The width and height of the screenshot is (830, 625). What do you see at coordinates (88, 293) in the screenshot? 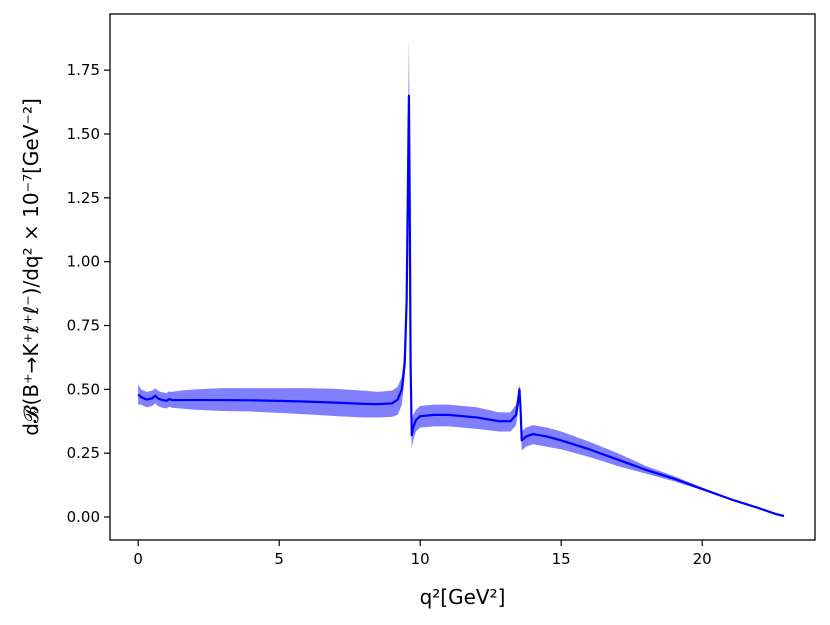
I see `y-axis-ticks: 0.00 0.25 0.50 0.75 1.00 1.25 1.50 1.75` at bounding box center [88, 293].